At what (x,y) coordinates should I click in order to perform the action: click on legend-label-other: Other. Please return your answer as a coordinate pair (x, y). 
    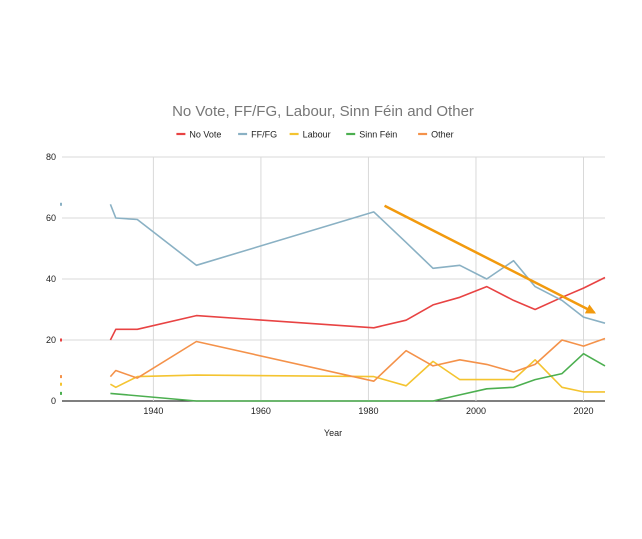
    Looking at the image, I should click on (442, 135).